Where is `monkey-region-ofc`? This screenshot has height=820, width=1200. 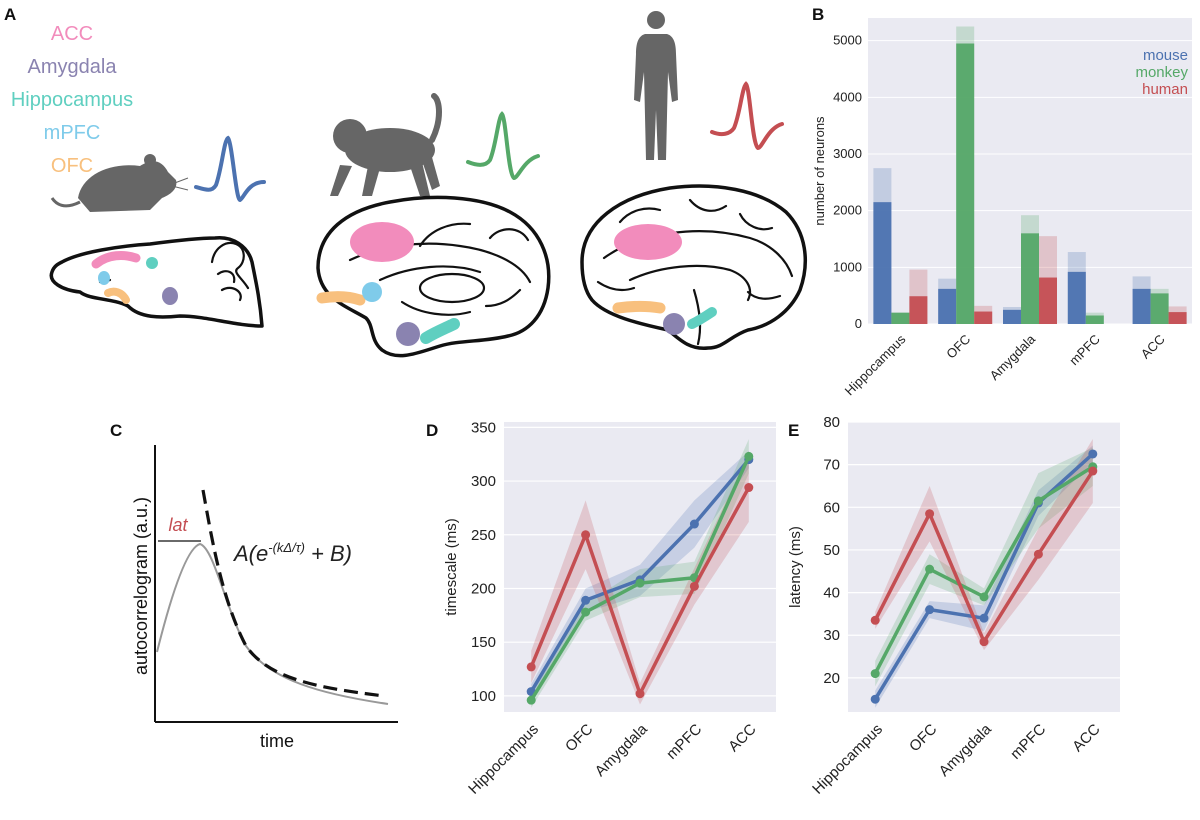 monkey-region-ofc is located at coordinates (341, 298).